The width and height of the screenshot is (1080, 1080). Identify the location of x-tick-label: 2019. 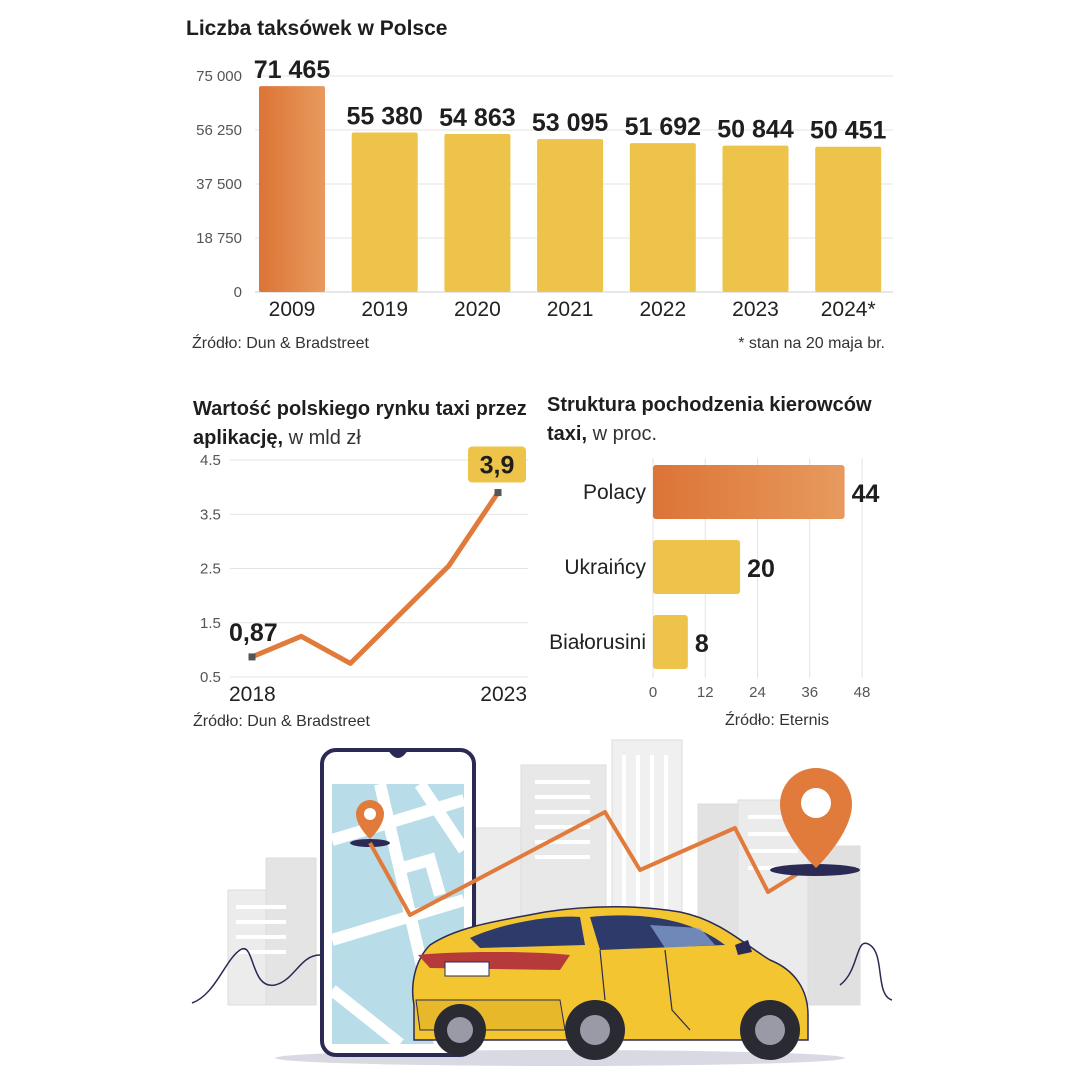
(384, 309).